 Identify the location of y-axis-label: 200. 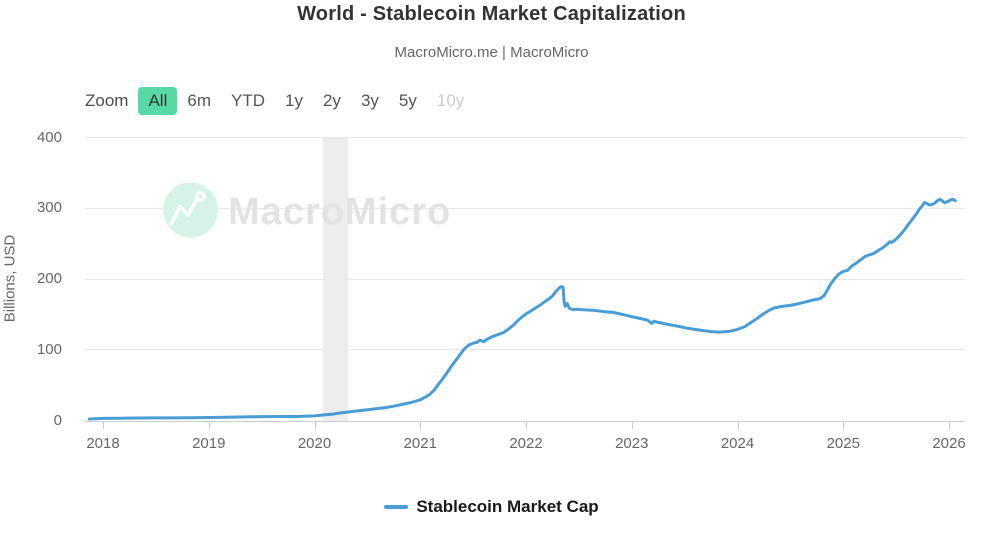
(49, 278).